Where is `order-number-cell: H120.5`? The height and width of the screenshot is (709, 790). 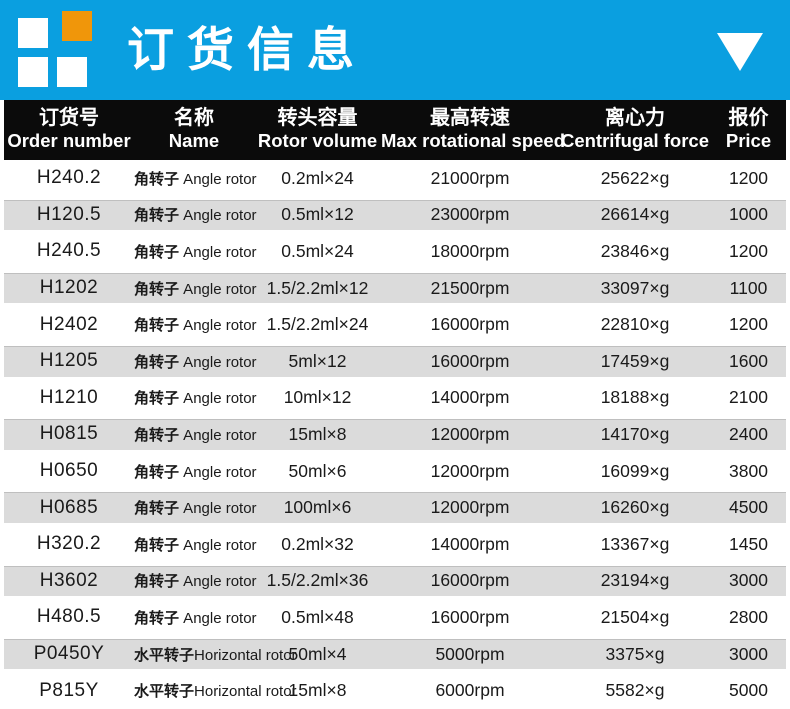
order-number-cell: H120.5 is located at coordinates (69, 214).